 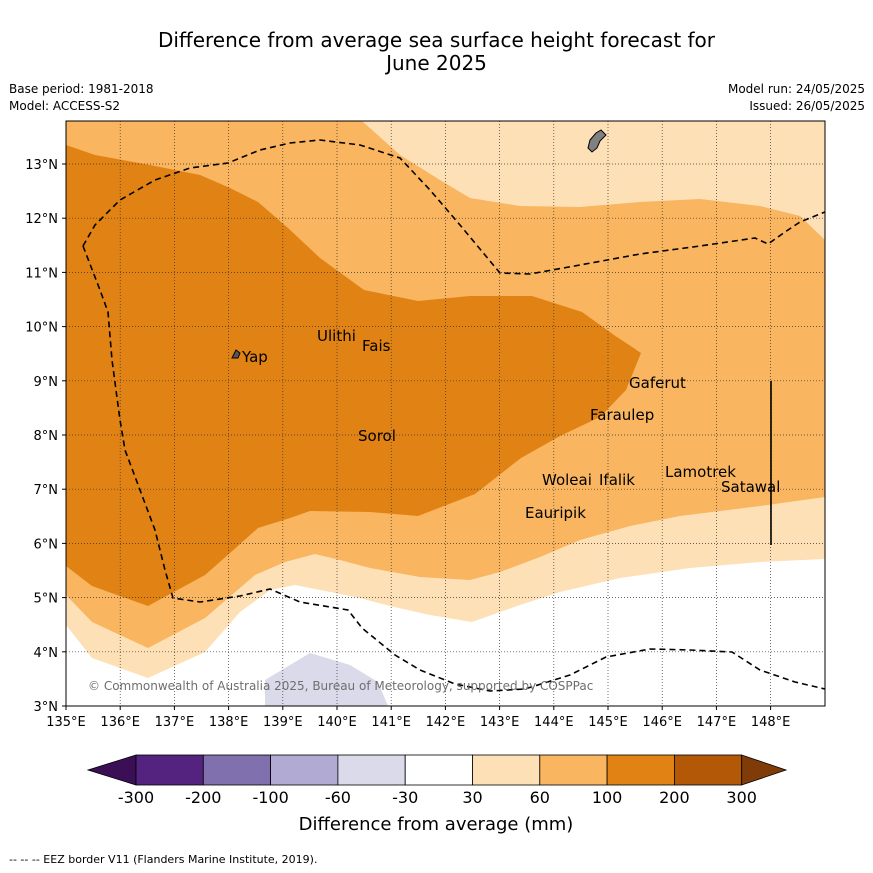 What do you see at coordinates (120, 722) in the screenshot?
I see `lon-tick-label: 136°E` at bounding box center [120, 722].